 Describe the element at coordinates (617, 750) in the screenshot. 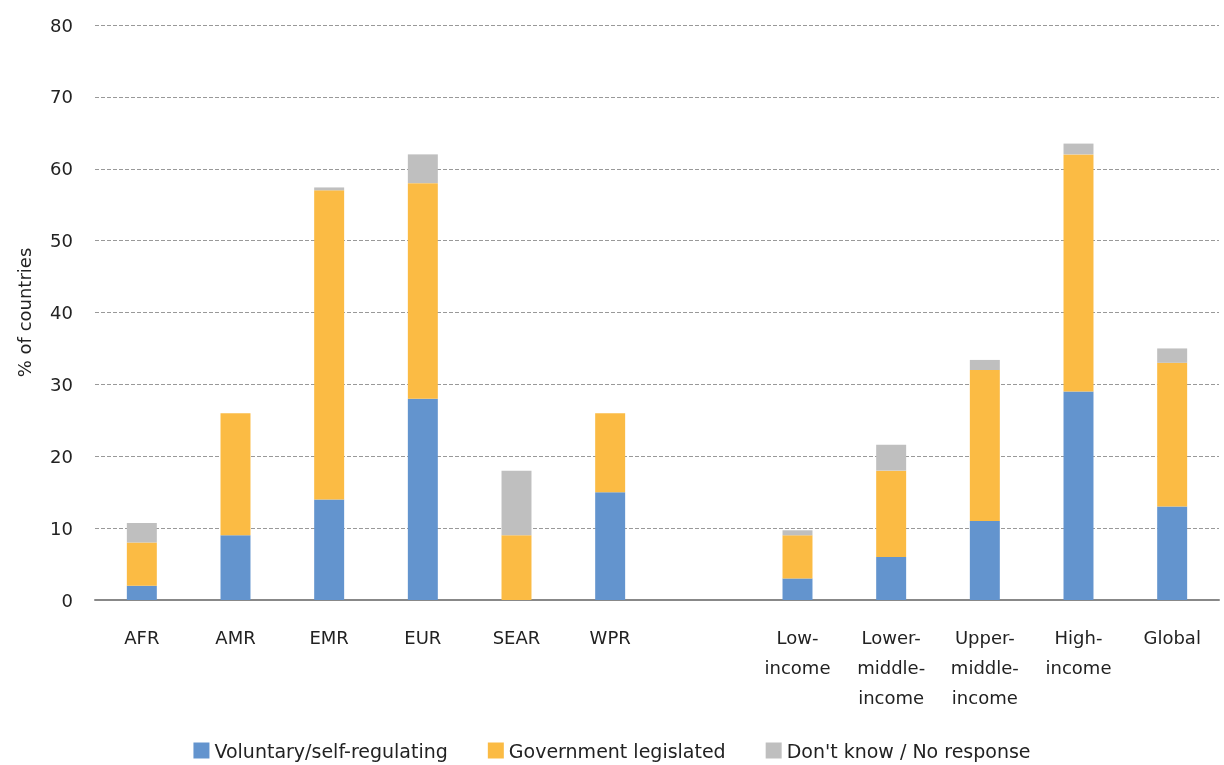

I see `legend-label: Government legislated` at that location.